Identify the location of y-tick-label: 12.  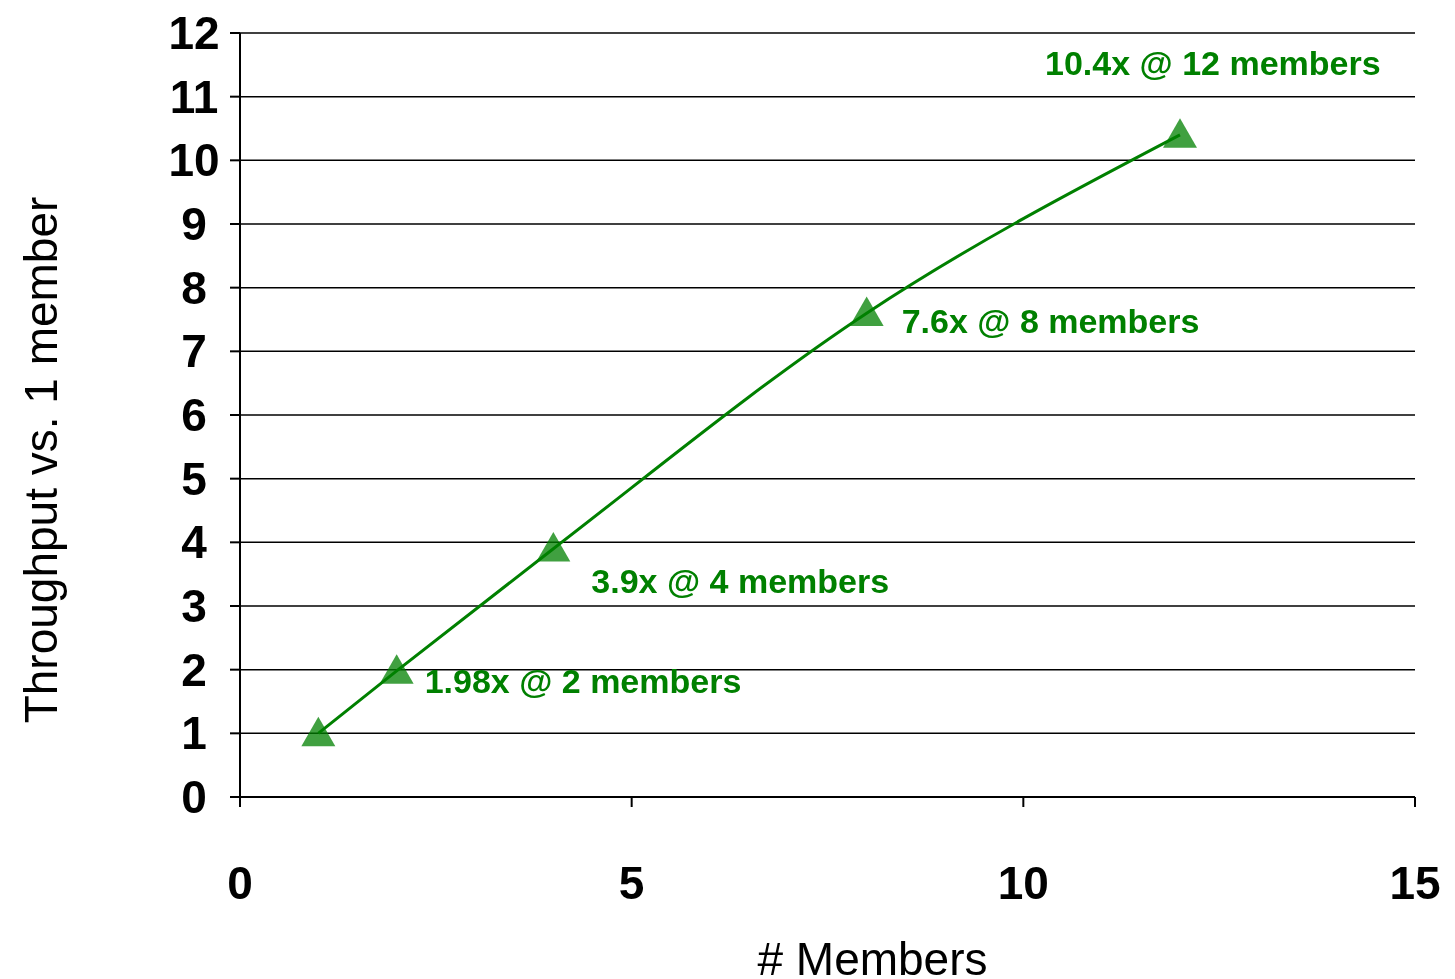
(194, 33).